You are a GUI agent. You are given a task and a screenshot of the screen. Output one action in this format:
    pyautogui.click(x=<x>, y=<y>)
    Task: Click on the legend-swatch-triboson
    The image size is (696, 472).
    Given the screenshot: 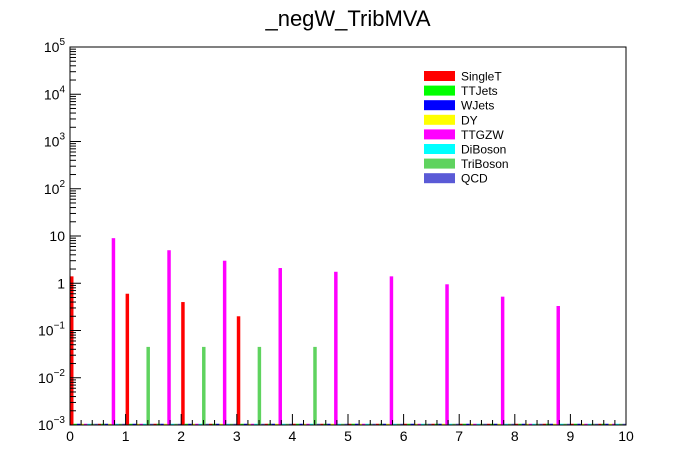 What is the action you would take?
    pyautogui.click(x=439, y=163)
    